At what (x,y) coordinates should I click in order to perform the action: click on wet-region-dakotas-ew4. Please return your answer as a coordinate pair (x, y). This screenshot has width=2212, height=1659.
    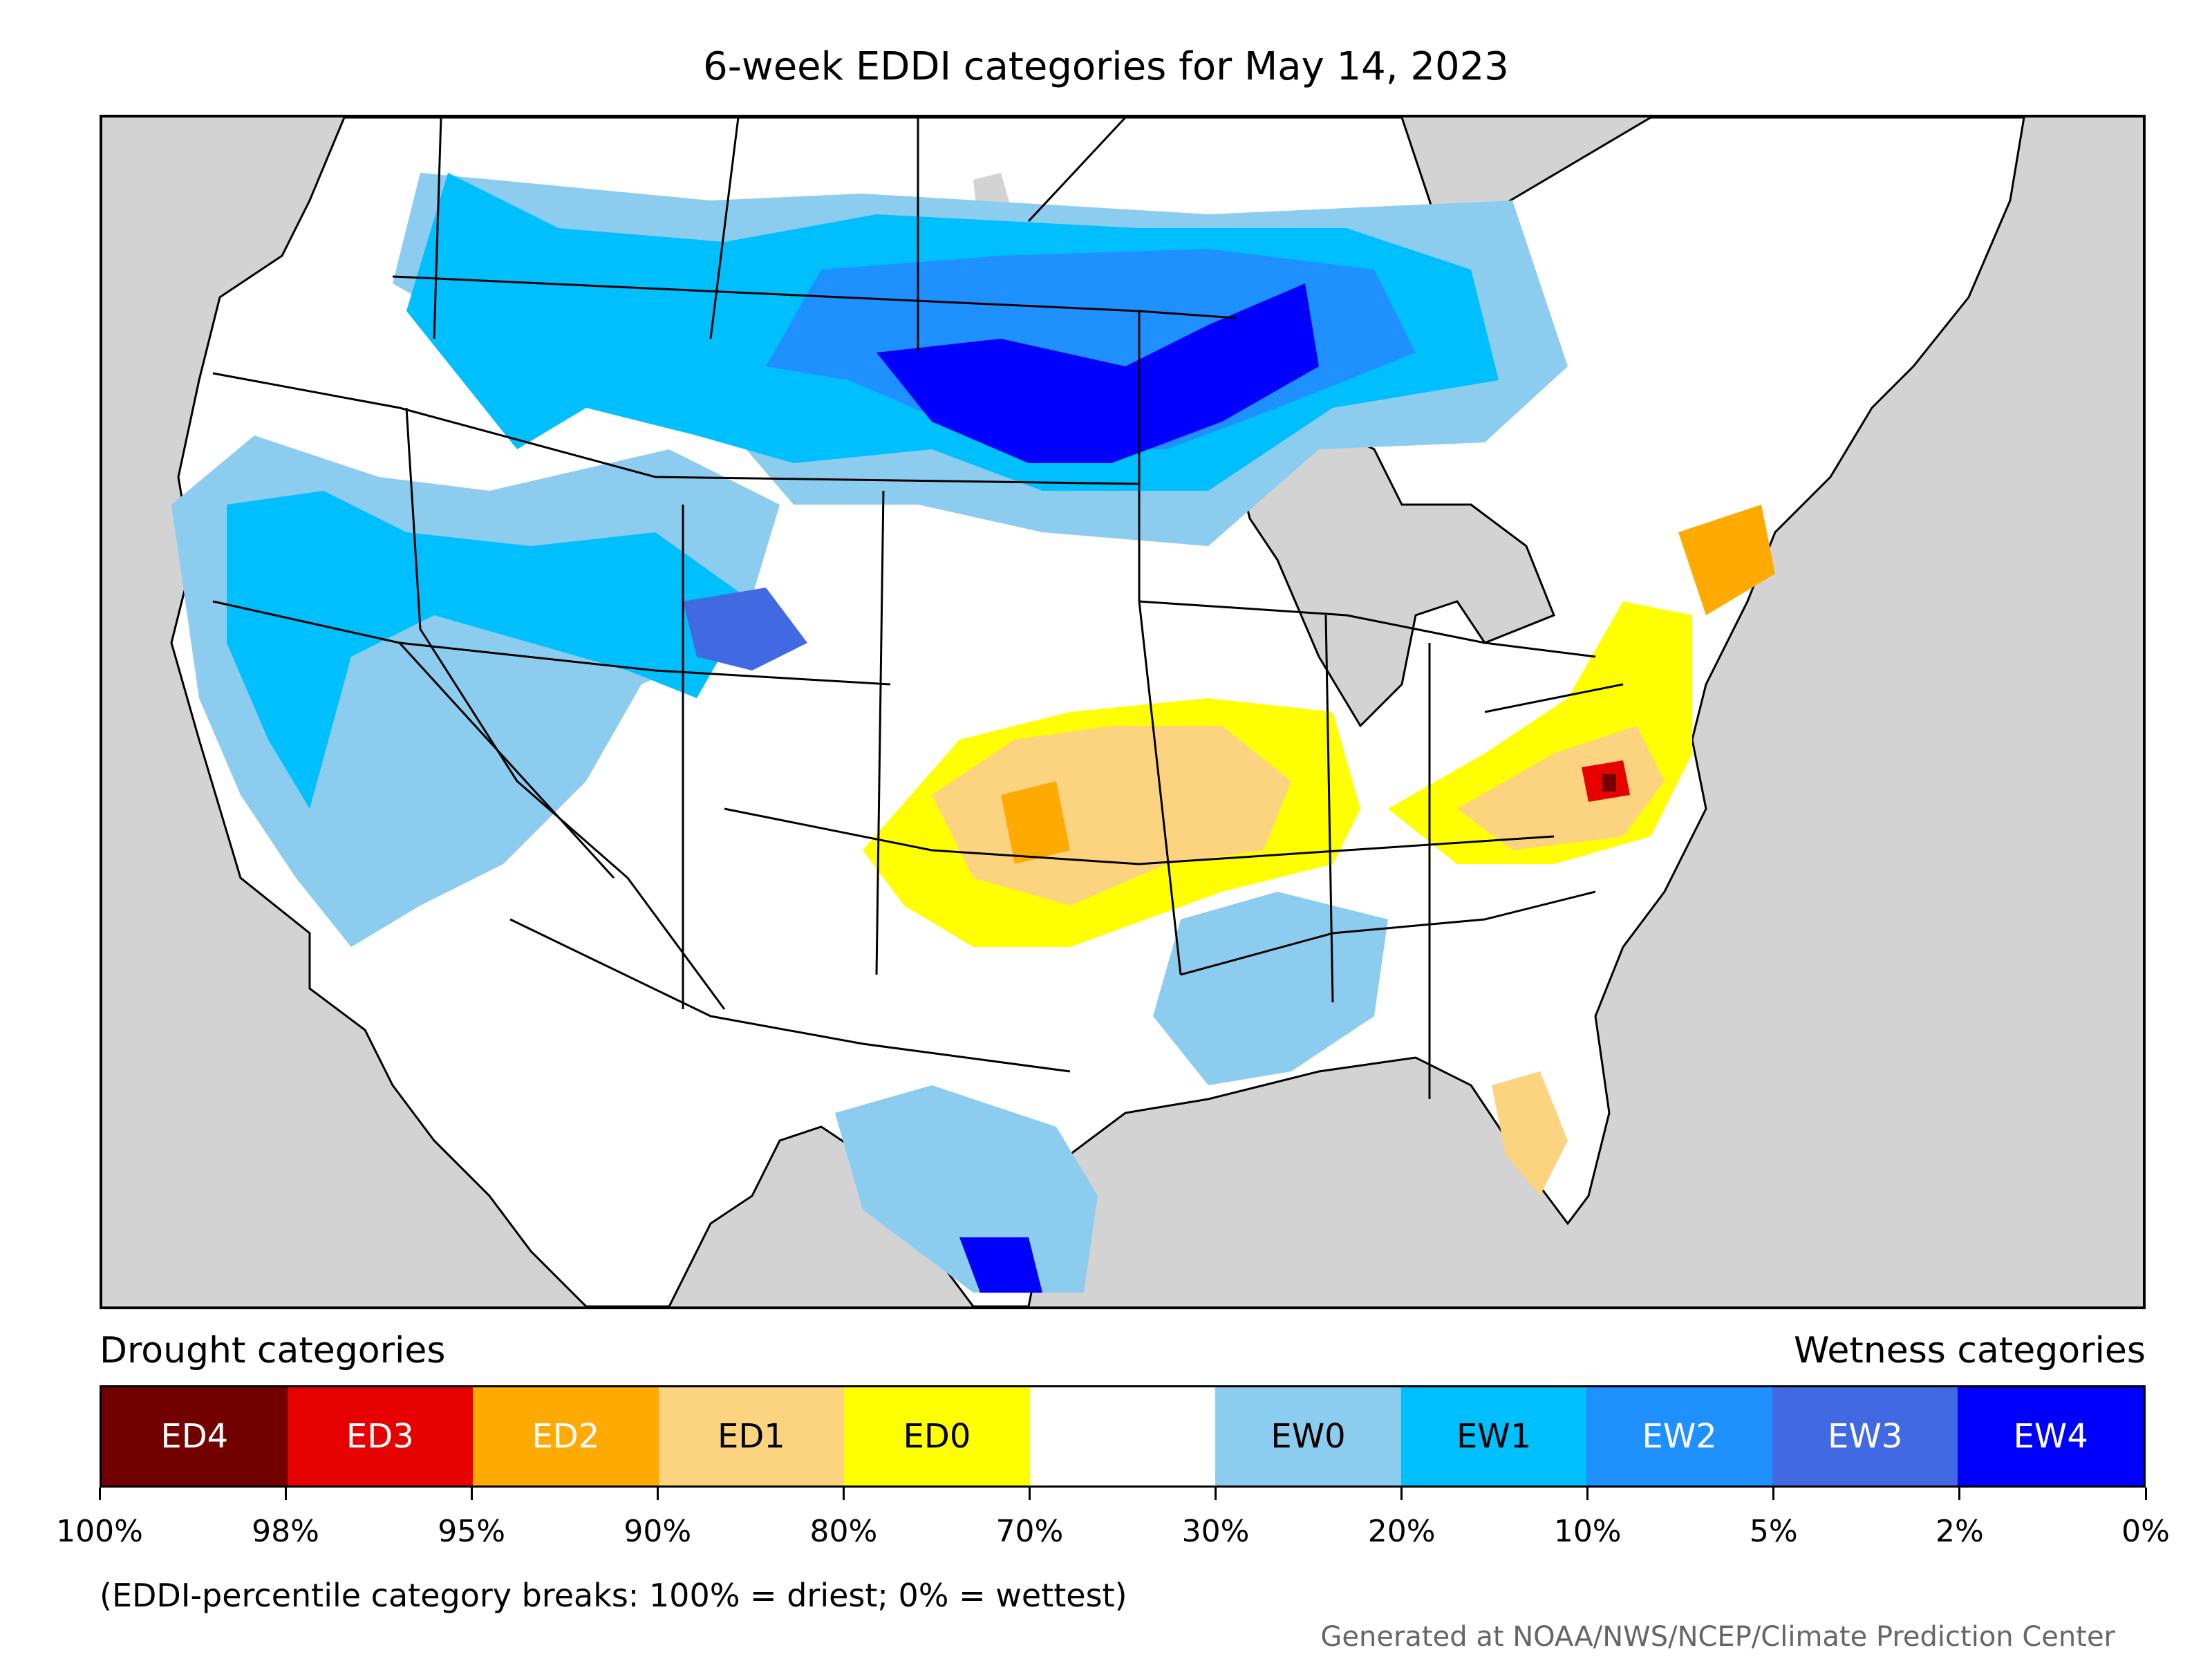
    Looking at the image, I should click on (1098, 373).